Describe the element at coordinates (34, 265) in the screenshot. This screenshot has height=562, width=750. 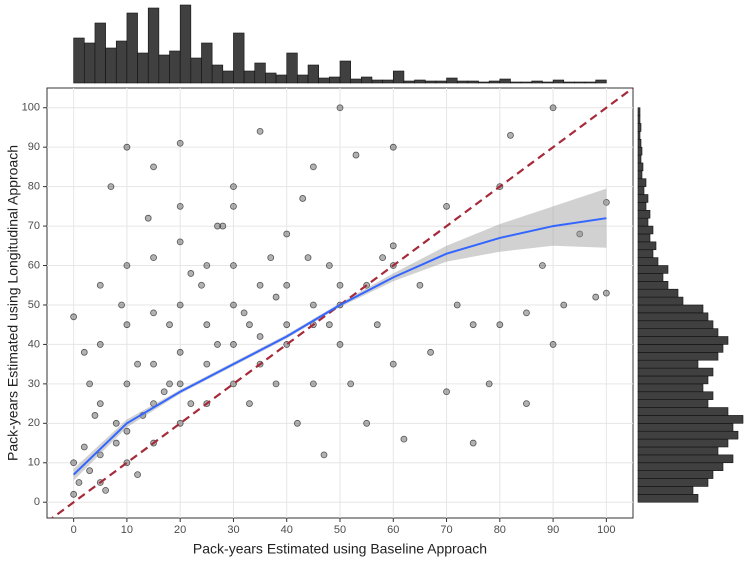
I see `y-tick-label: 60` at that location.